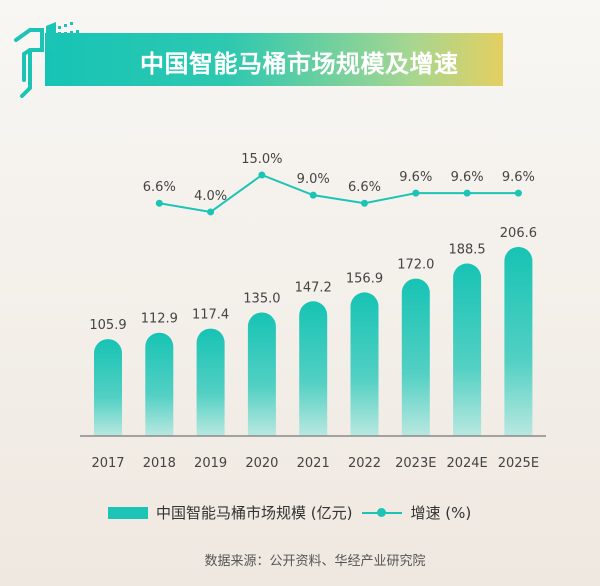  What do you see at coordinates (364, 278) in the screenshot?
I see `bar-value-label: 156.9` at bounding box center [364, 278].